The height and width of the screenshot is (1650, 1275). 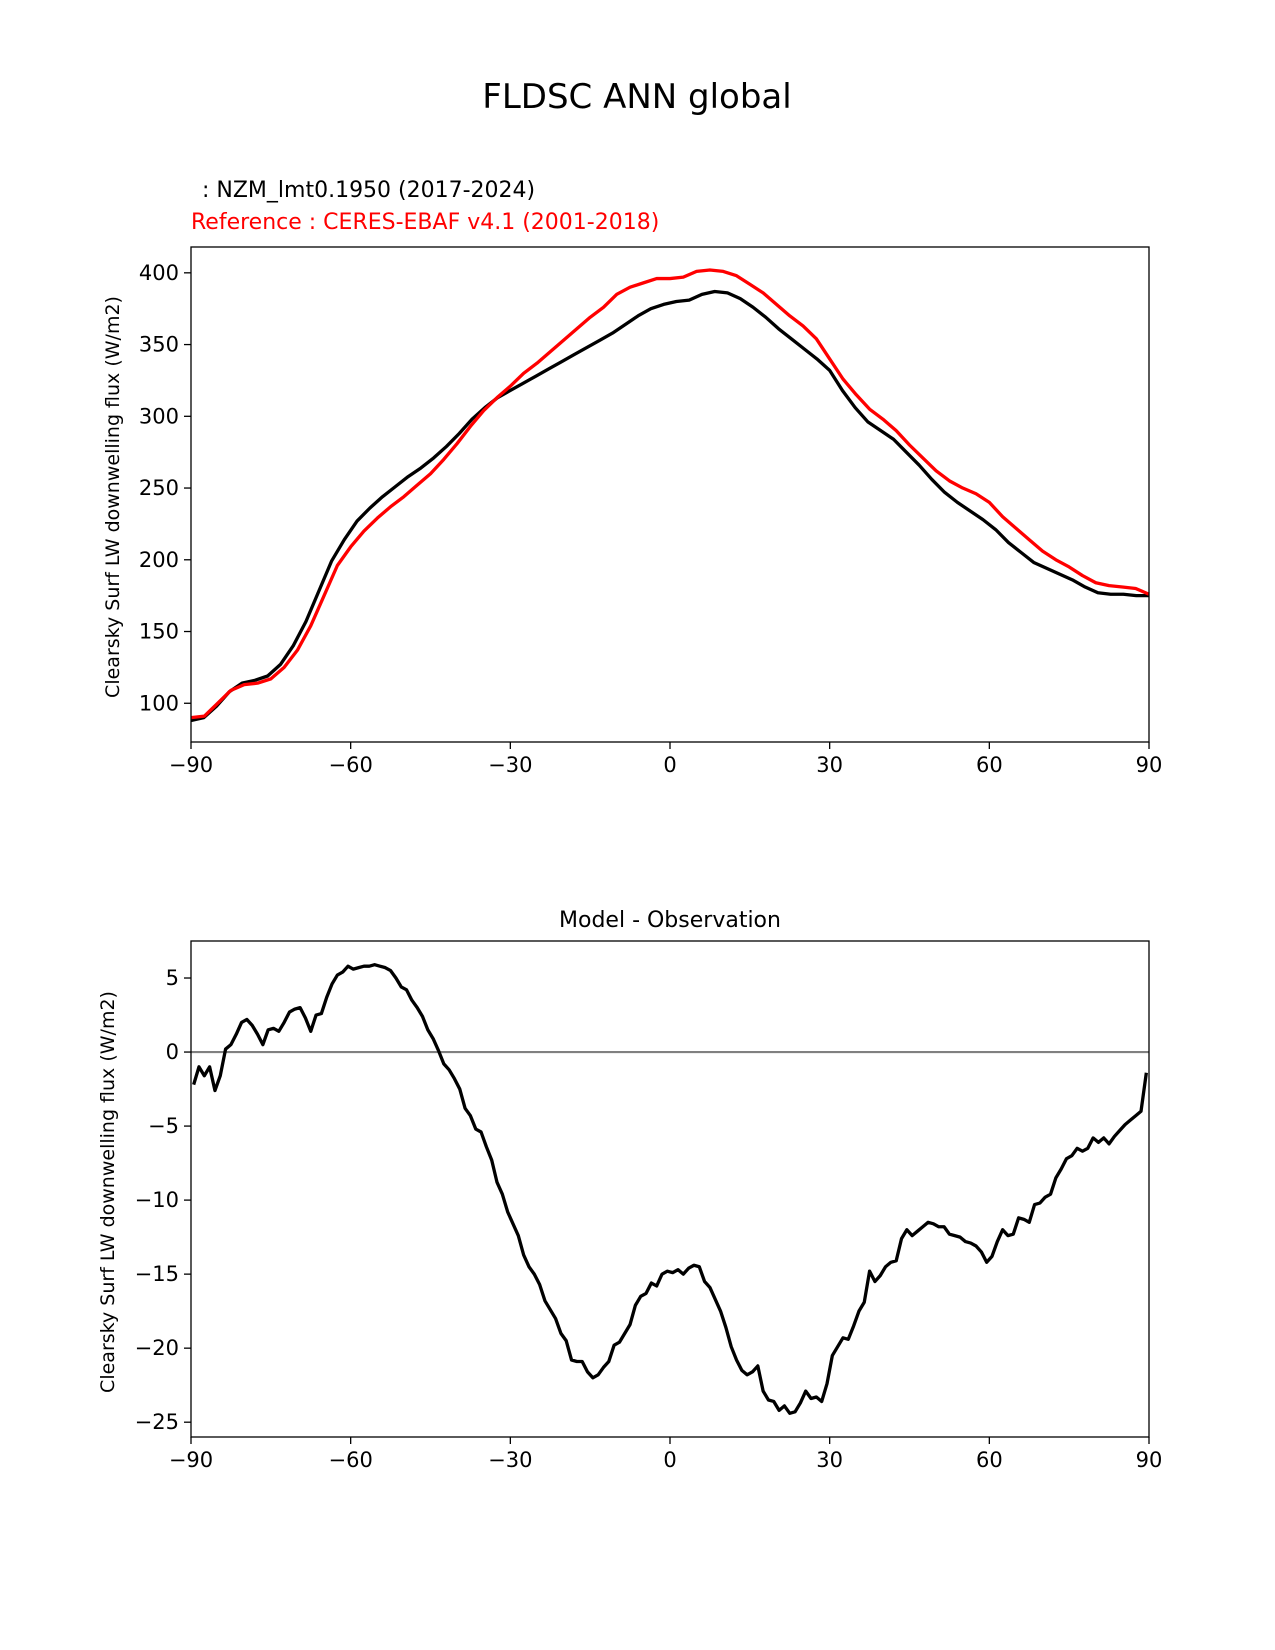 What do you see at coordinates (365, 190) in the screenshot?
I see `test-label: : NZM_lmt0.1950 (2017-2024)` at bounding box center [365, 190].